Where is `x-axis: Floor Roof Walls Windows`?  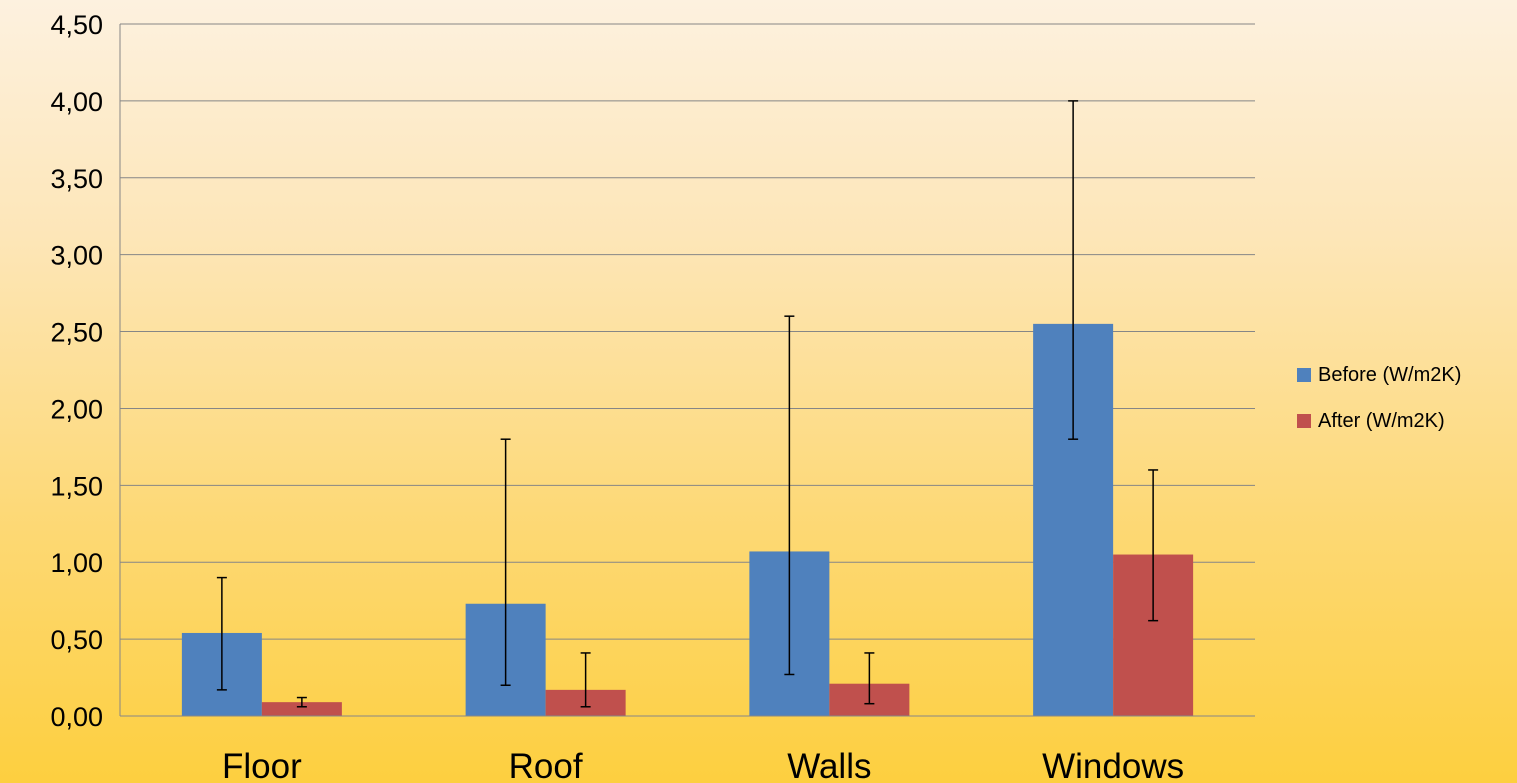 x-axis: Floor Roof Walls Windows is located at coordinates (687, 749).